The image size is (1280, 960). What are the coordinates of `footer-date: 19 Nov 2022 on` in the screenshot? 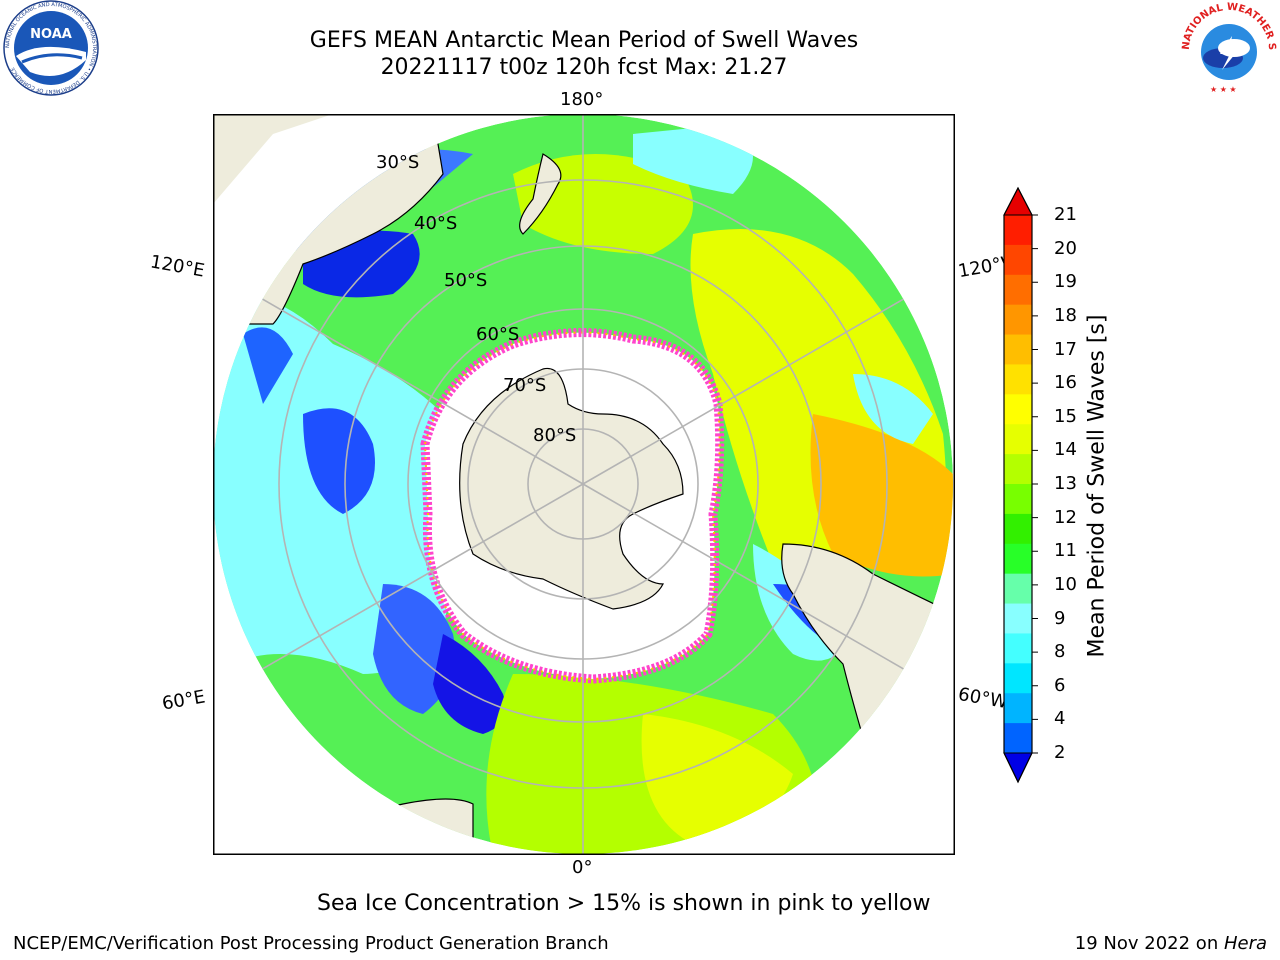 It's located at (1149, 943).